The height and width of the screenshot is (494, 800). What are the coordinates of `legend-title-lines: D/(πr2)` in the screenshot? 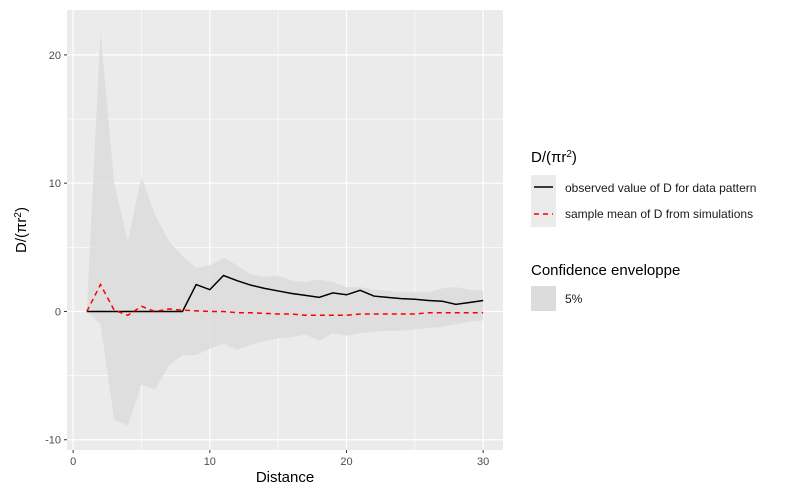 It's located at (554, 158).